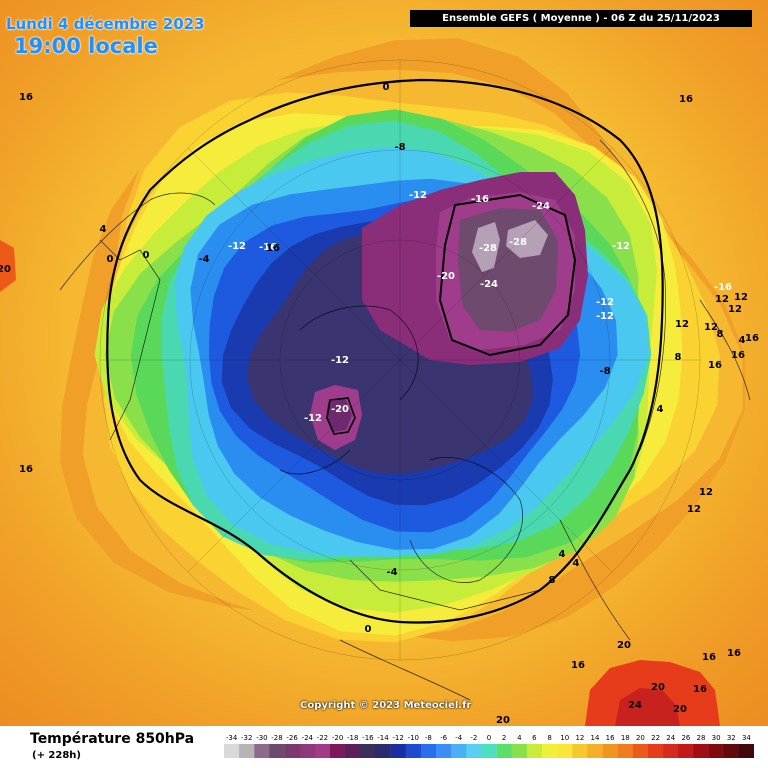  Describe the element at coordinates (105, 24) in the screenshot. I see `forecast-date: Lundi 4 décembre 2023` at that location.